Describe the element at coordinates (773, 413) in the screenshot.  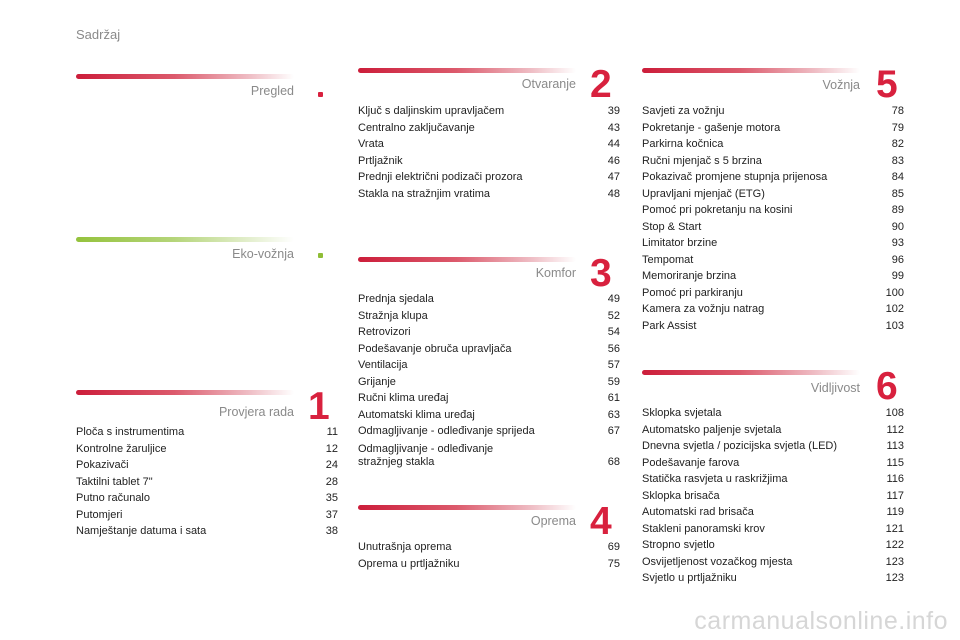
I see `toc-item: Sklopka svjetala 108` at that location.